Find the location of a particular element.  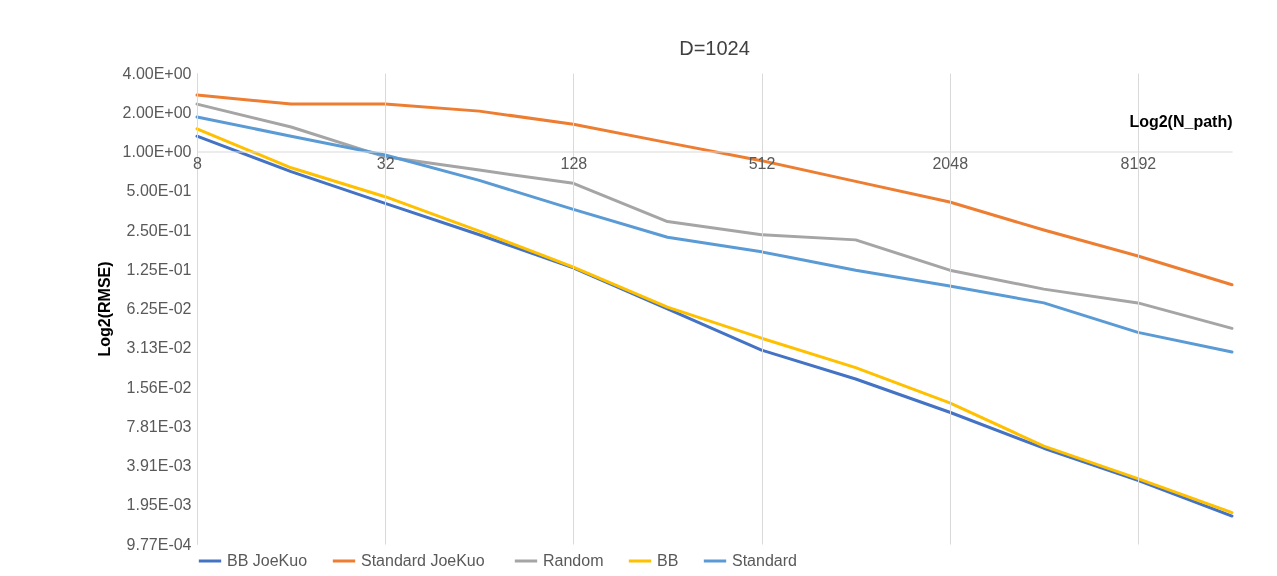

legend-label: Standard JoeKuo is located at coordinates (423, 560).